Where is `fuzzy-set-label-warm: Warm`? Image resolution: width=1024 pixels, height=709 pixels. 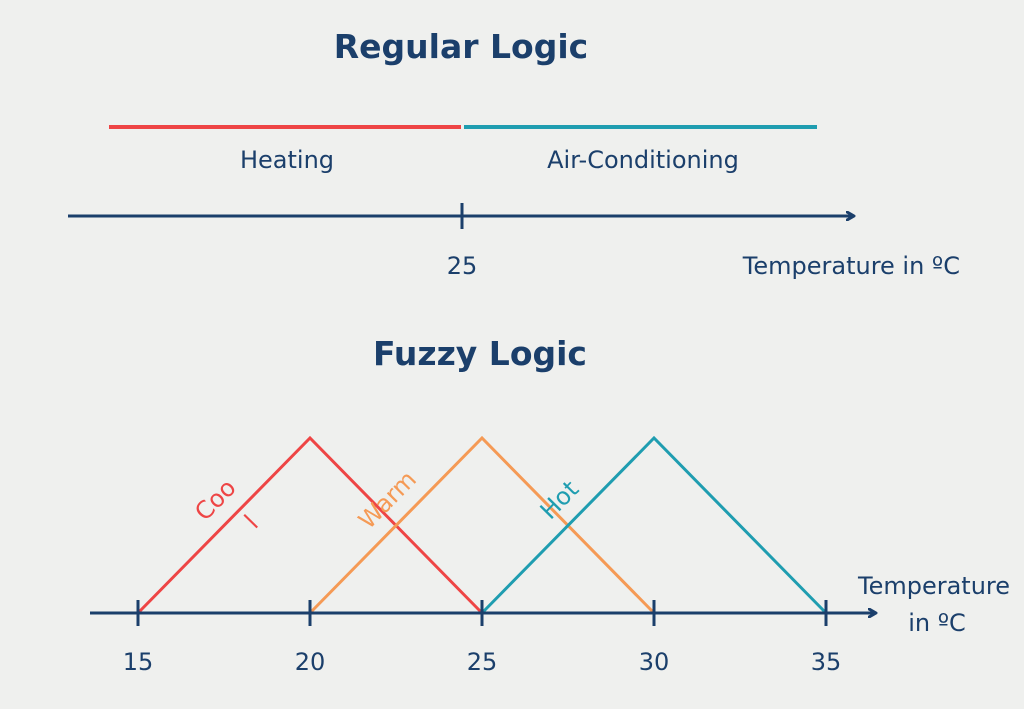
fuzzy-set-label-warm: Warm is located at coordinates (387, 499).